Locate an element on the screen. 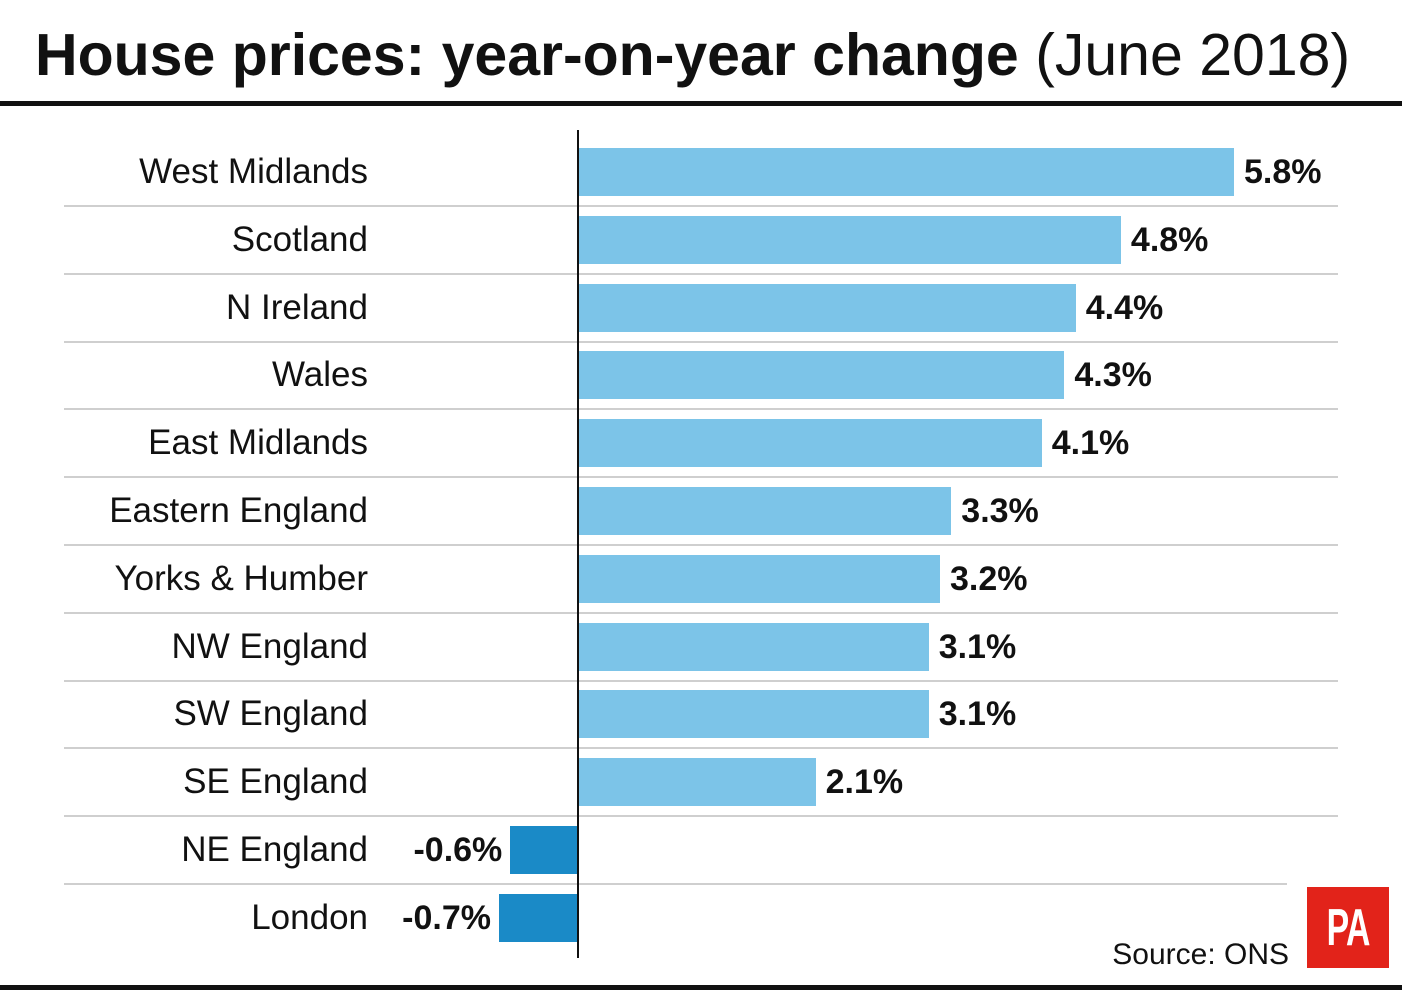  bar-wales is located at coordinates (822, 375).